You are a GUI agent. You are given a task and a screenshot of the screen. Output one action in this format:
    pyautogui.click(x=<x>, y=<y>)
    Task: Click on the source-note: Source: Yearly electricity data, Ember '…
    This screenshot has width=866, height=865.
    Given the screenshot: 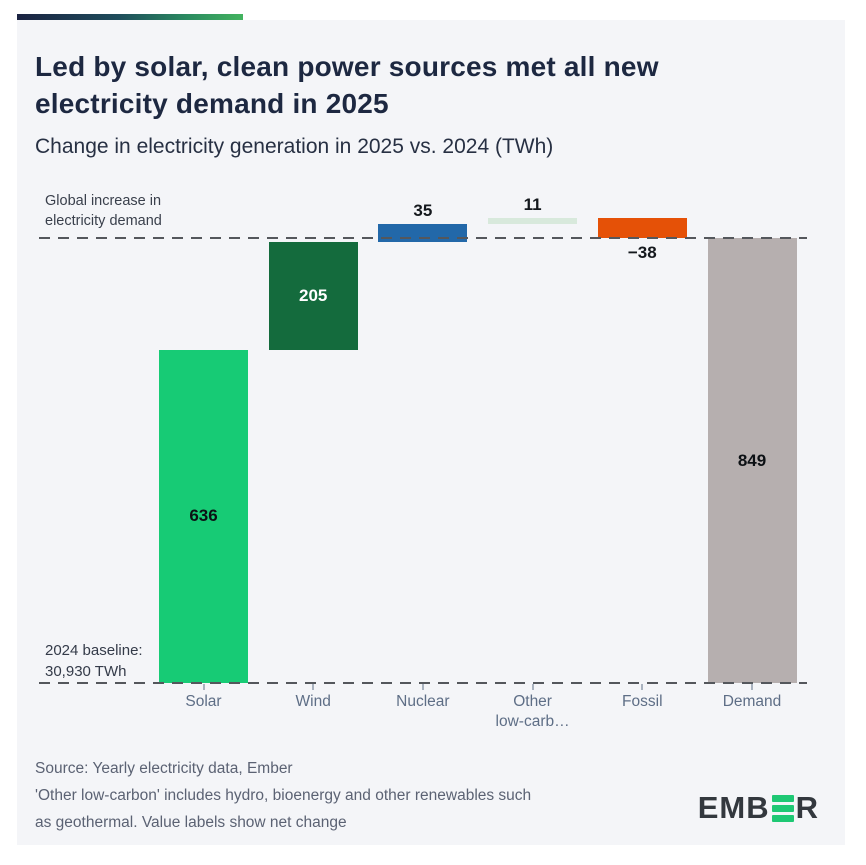 What is the action you would take?
    pyautogui.click(x=283, y=795)
    